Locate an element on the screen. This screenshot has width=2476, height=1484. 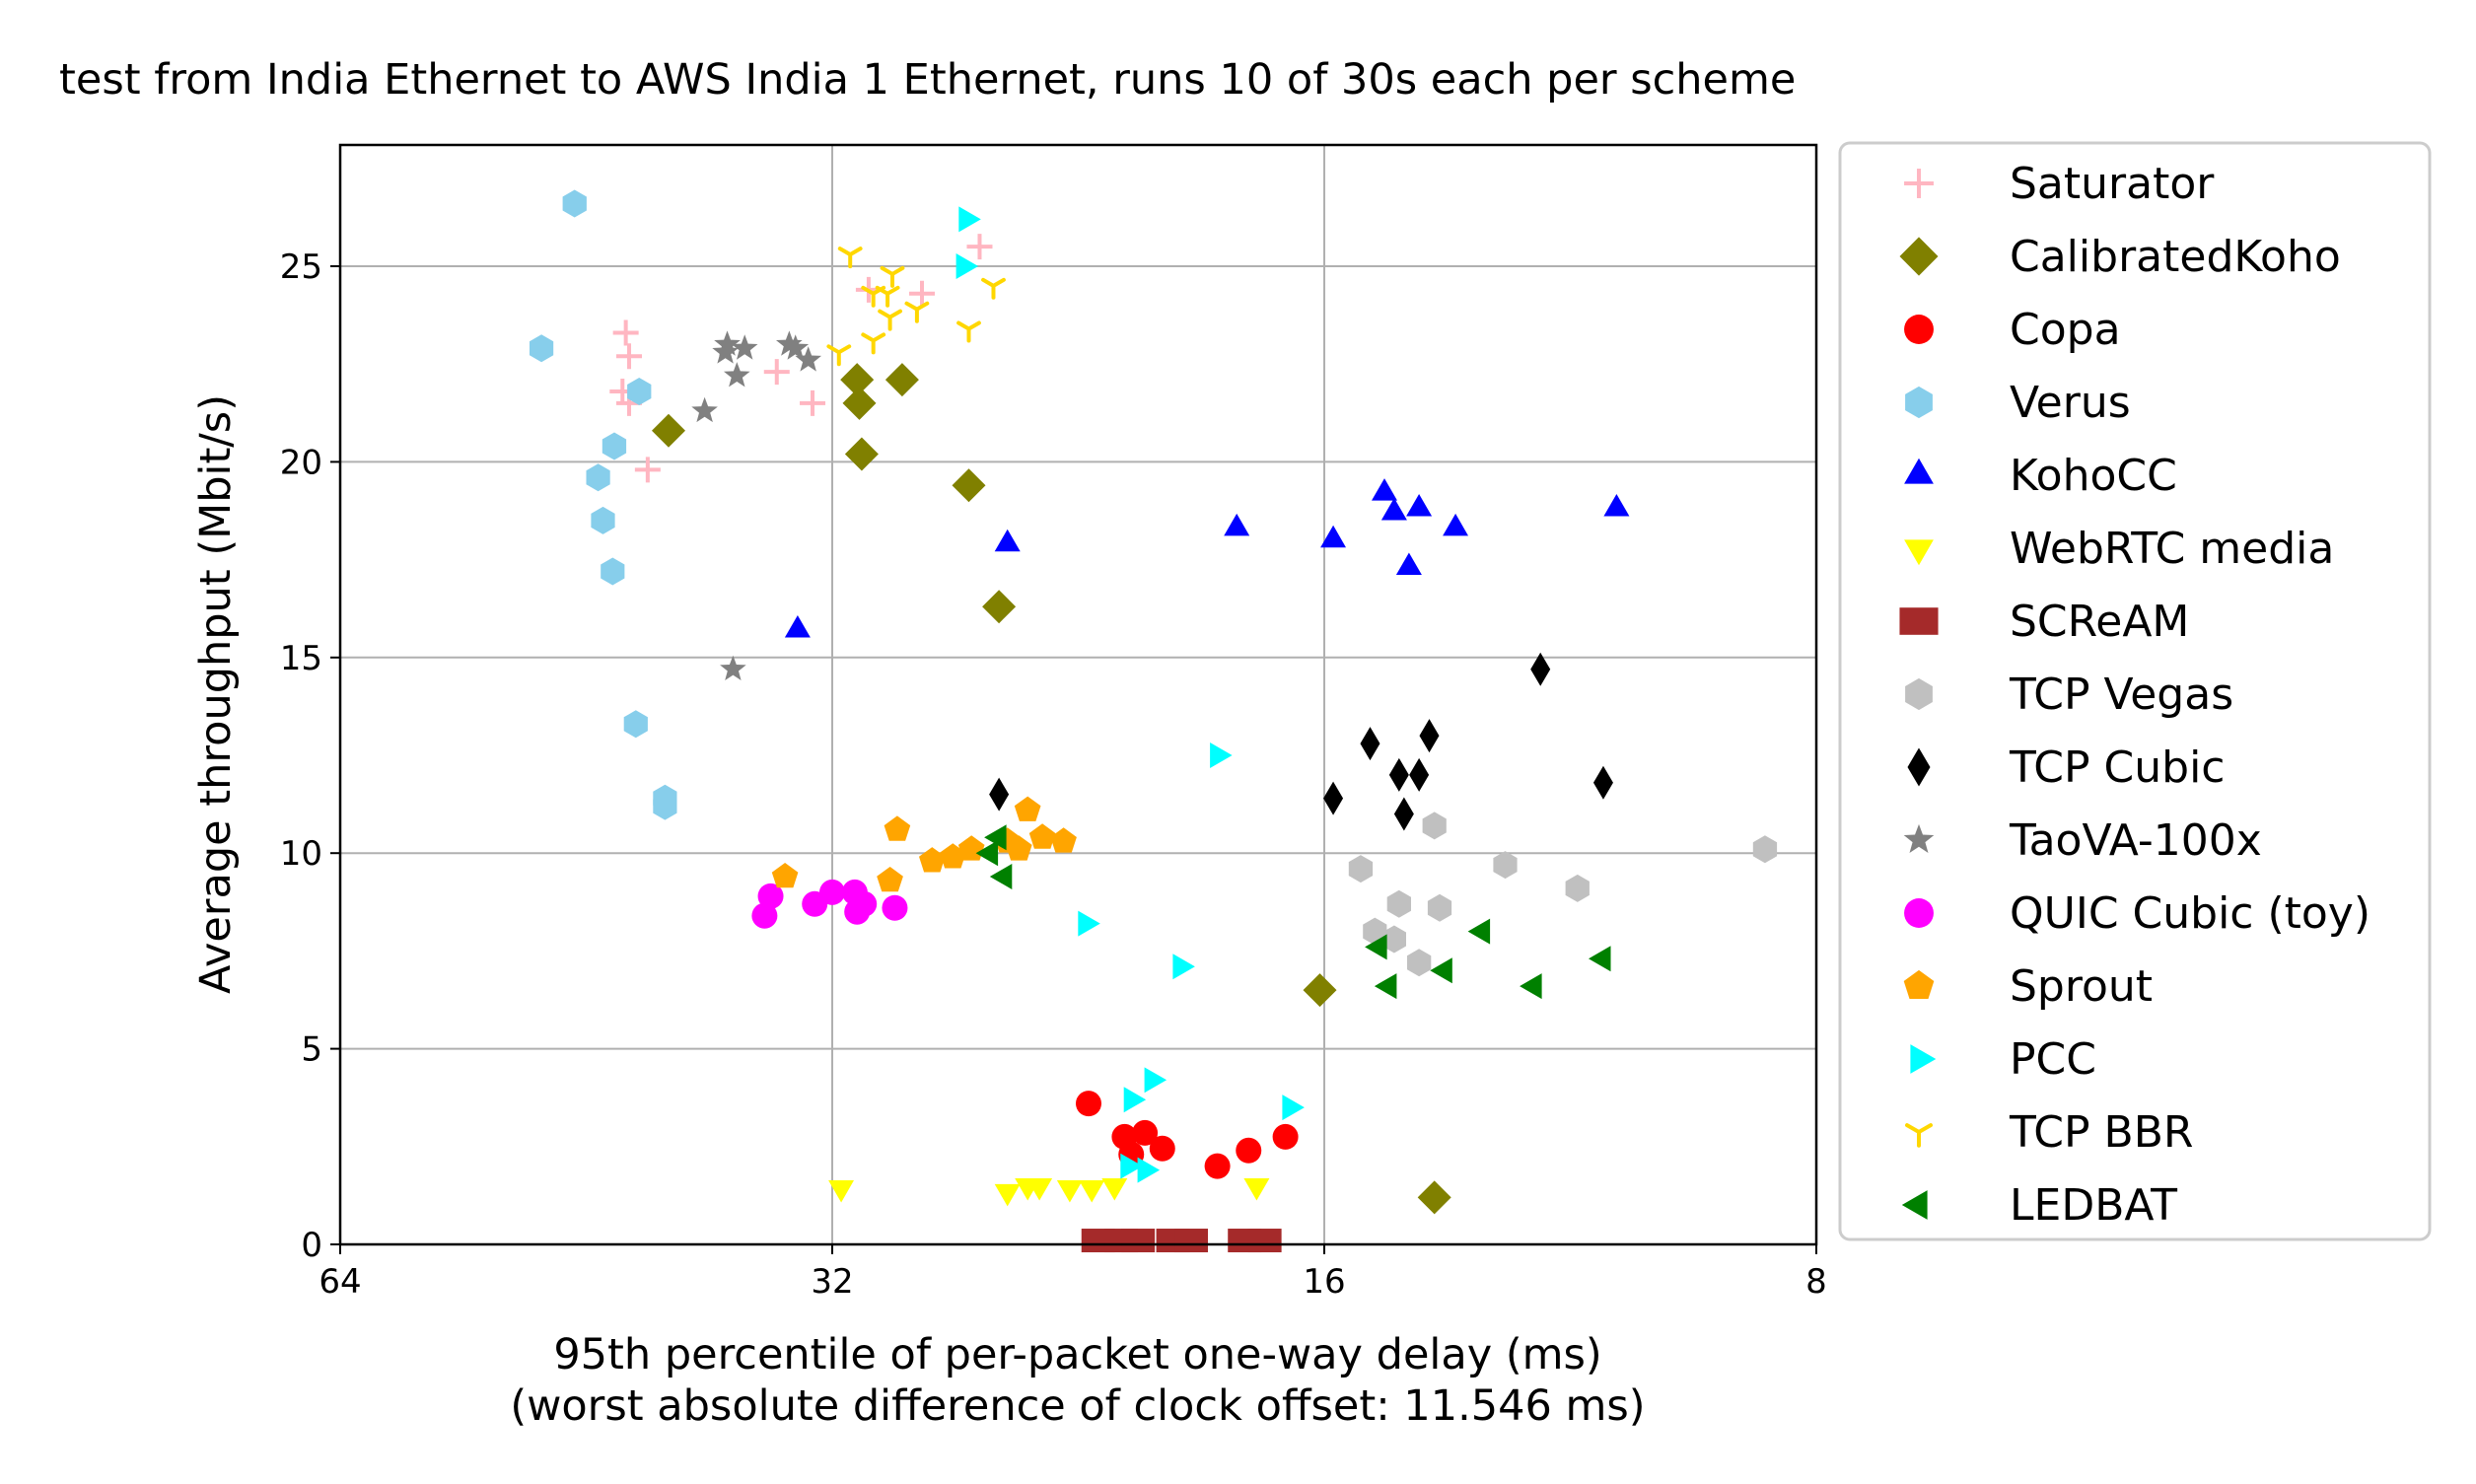
legend-item-scream: SCReAM is located at coordinates (2044, 622).